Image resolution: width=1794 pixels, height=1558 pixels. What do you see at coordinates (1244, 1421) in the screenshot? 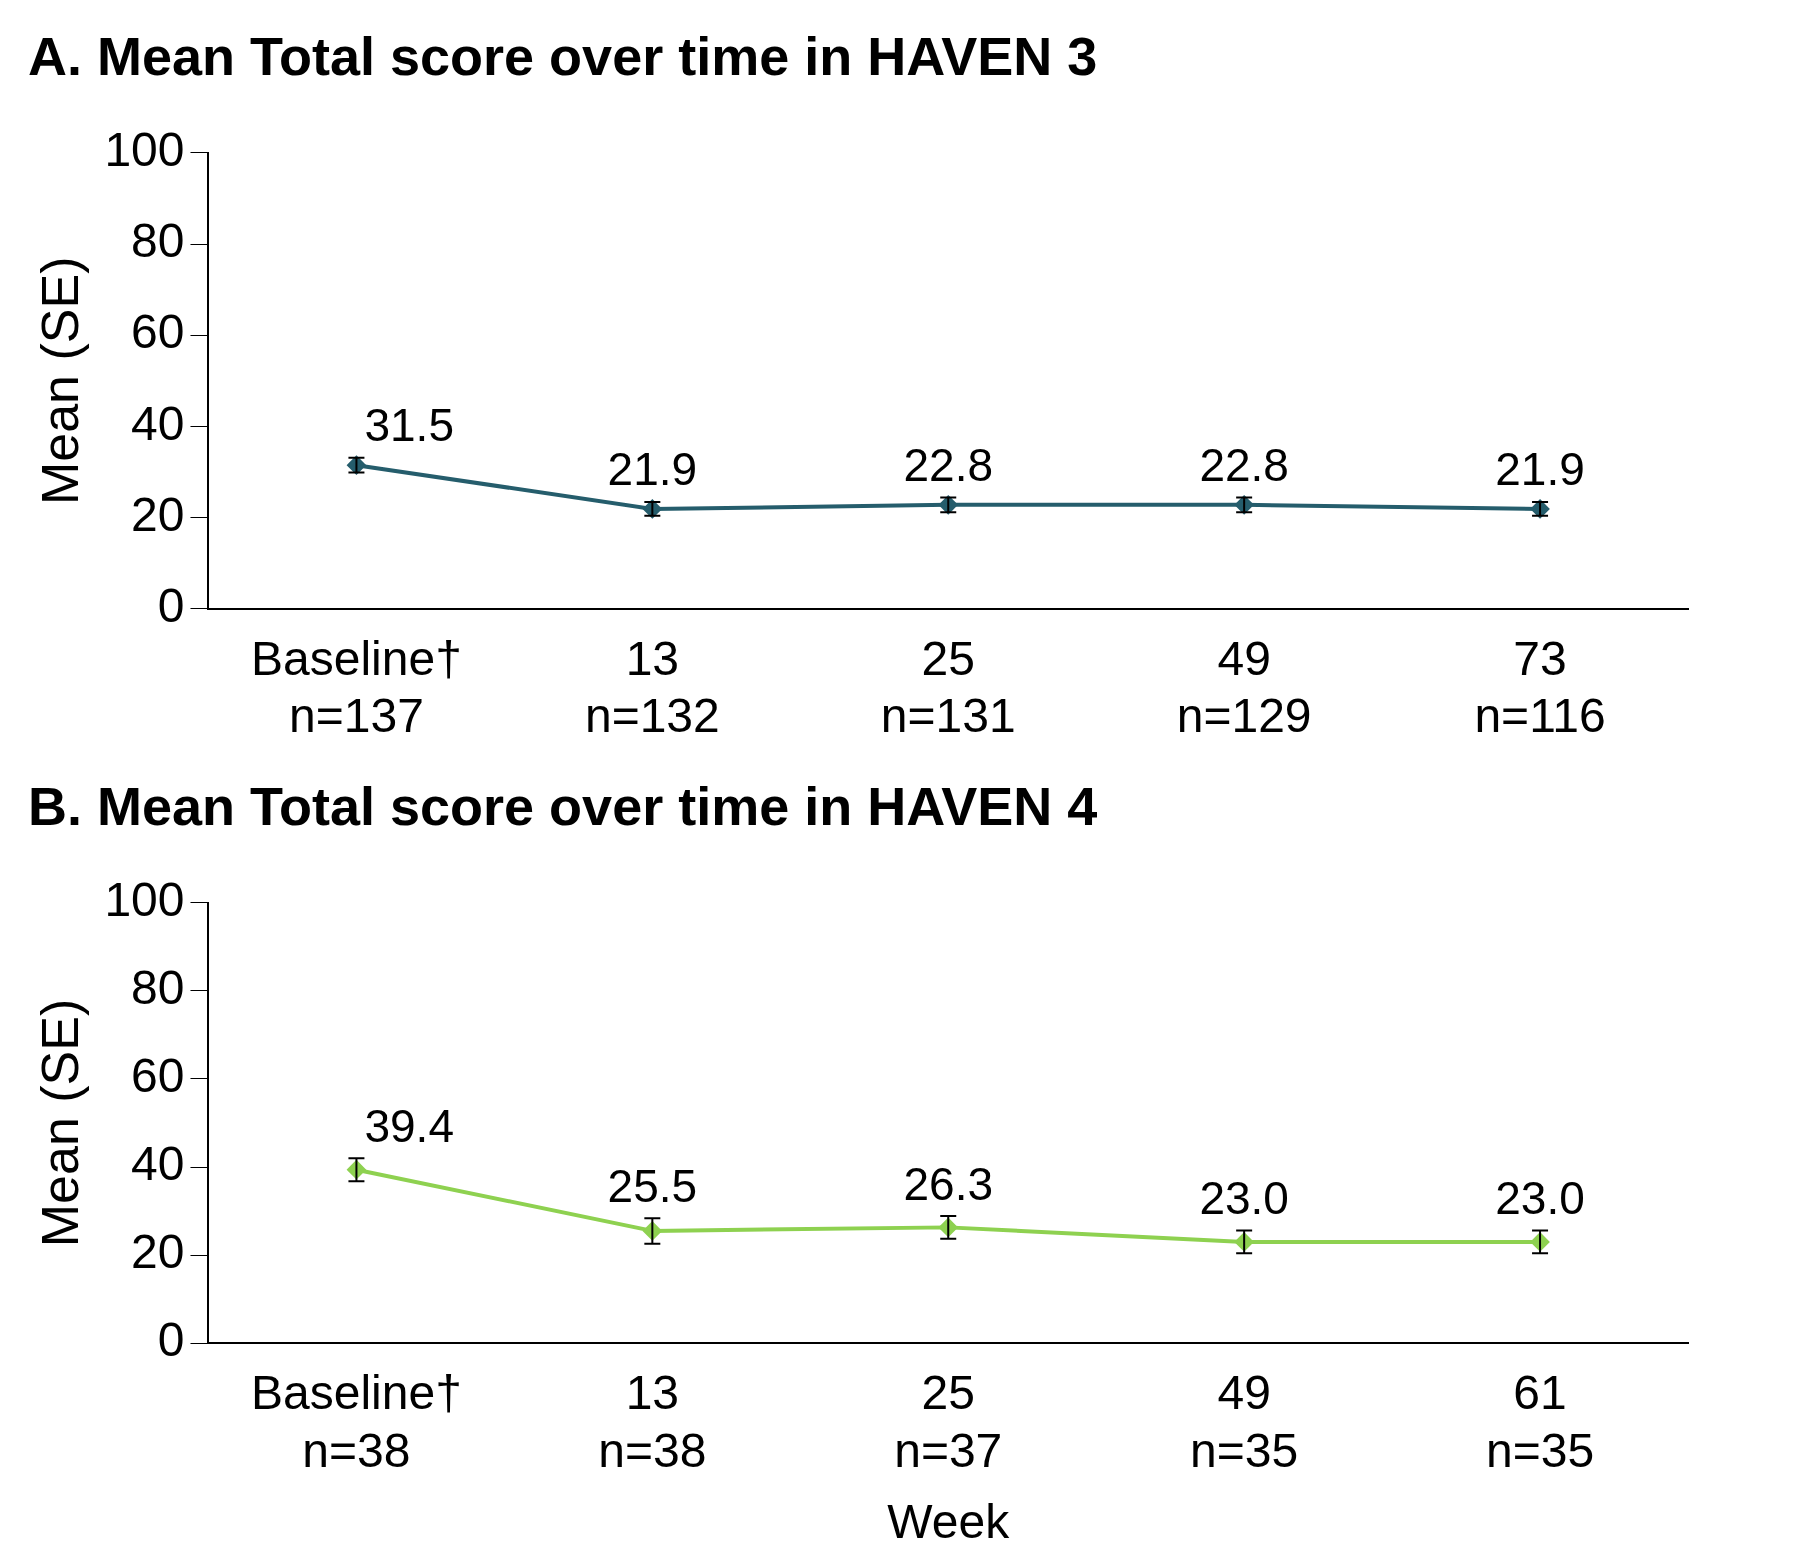
I see `x-tick-label: 49 n=35` at bounding box center [1244, 1421].